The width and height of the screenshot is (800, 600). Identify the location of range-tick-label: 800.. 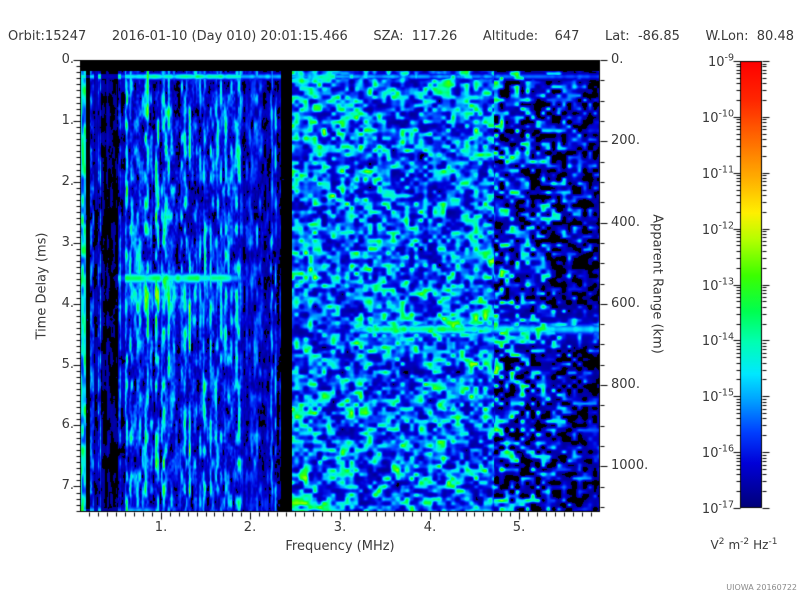
(625, 384).